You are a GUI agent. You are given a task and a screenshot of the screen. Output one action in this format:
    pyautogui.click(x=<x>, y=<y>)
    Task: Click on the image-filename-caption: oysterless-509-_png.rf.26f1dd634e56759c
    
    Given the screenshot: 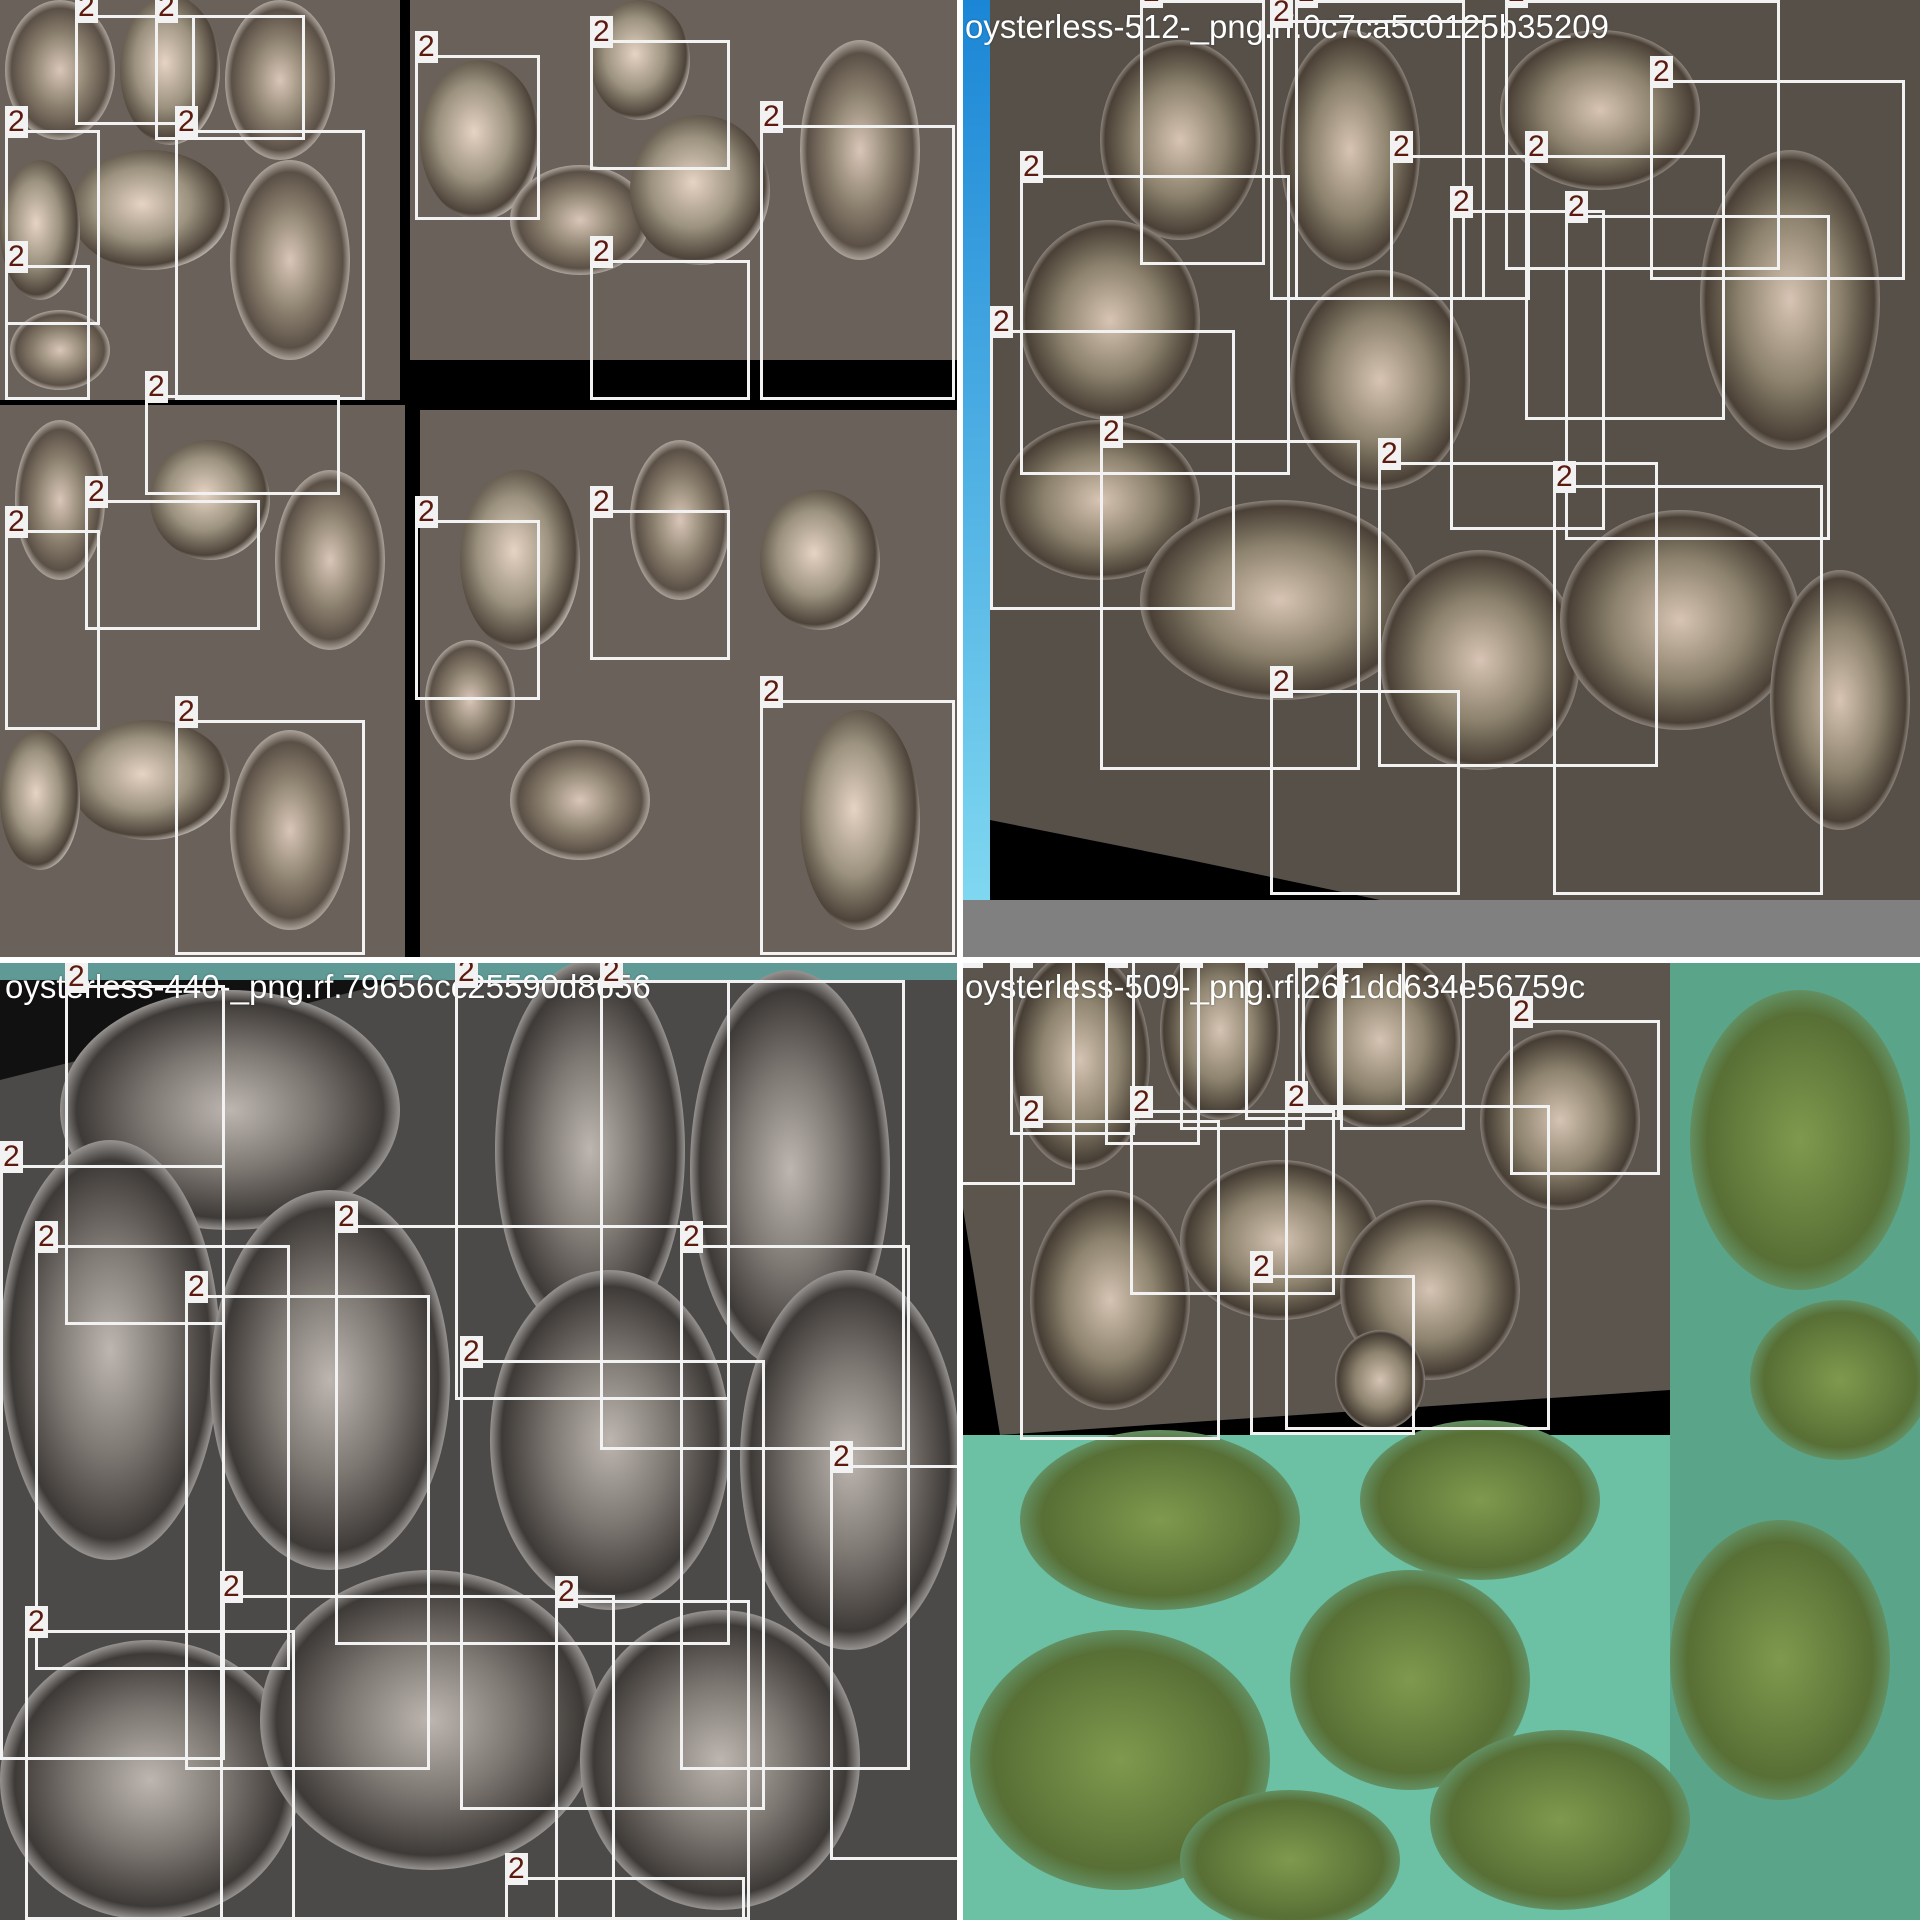 What is the action you would take?
    pyautogui.click(x=1275, y=986)
    